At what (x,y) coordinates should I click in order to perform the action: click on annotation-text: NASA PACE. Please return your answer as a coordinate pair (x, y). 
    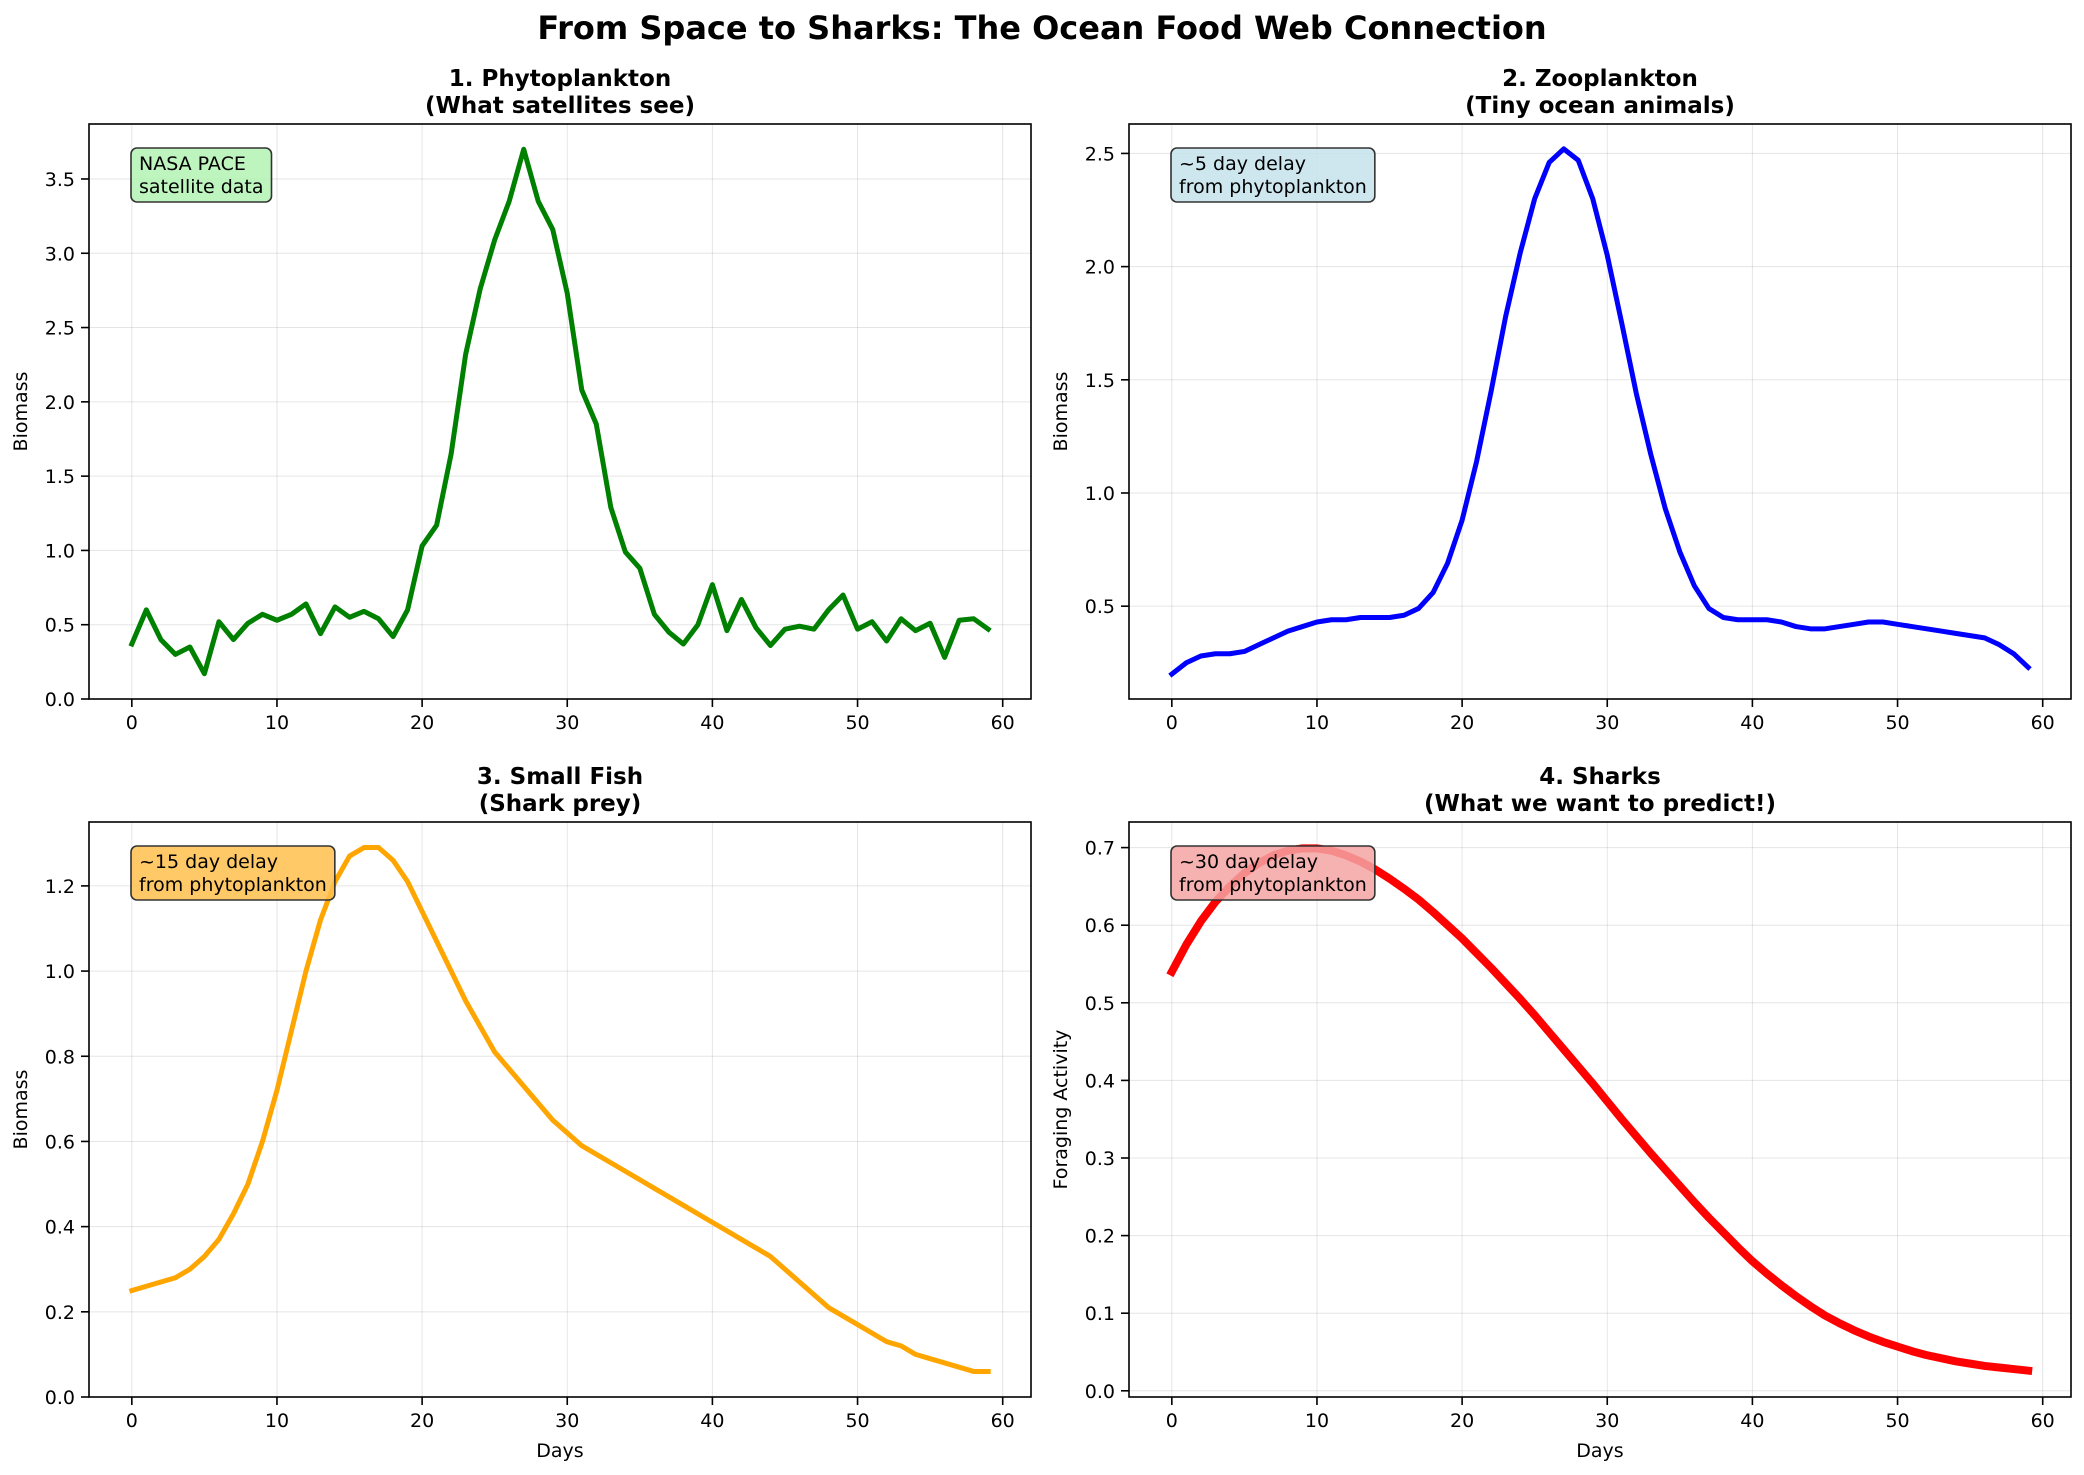
    Looking at the image, I should click on (192, 164).